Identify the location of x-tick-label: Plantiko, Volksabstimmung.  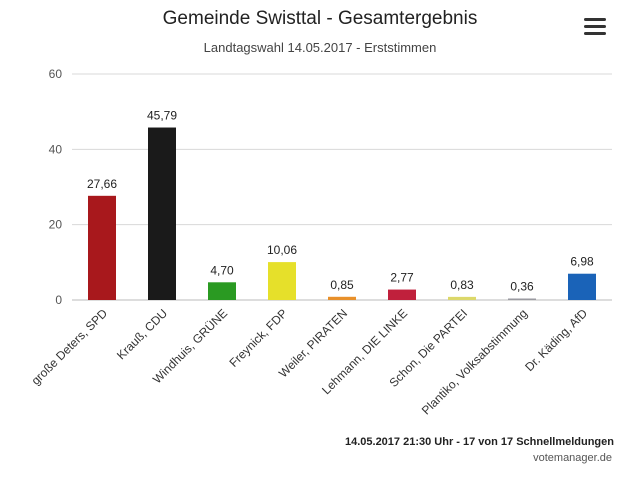
(474, 361).